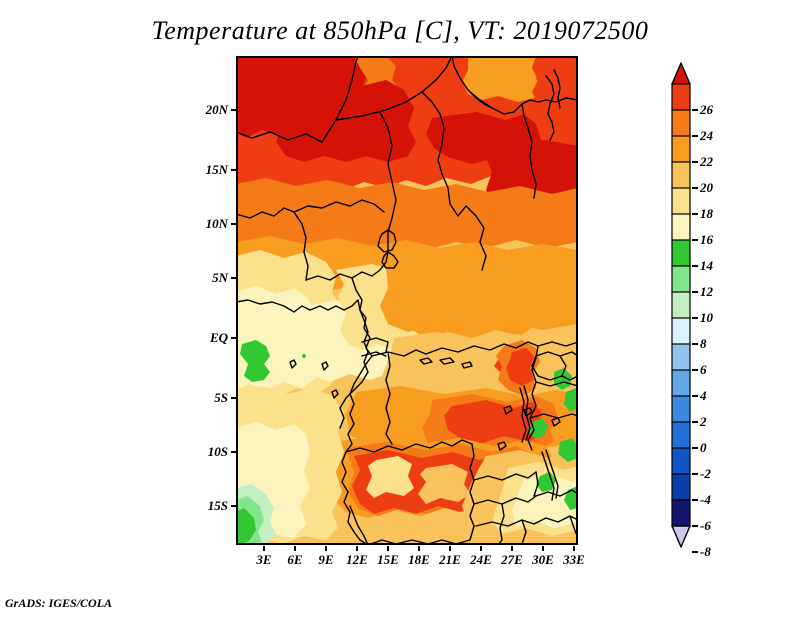  Describe the element at coordinates (216, 223) in the screenshot. I see `y-axis-label-10n: 10N` at that location.